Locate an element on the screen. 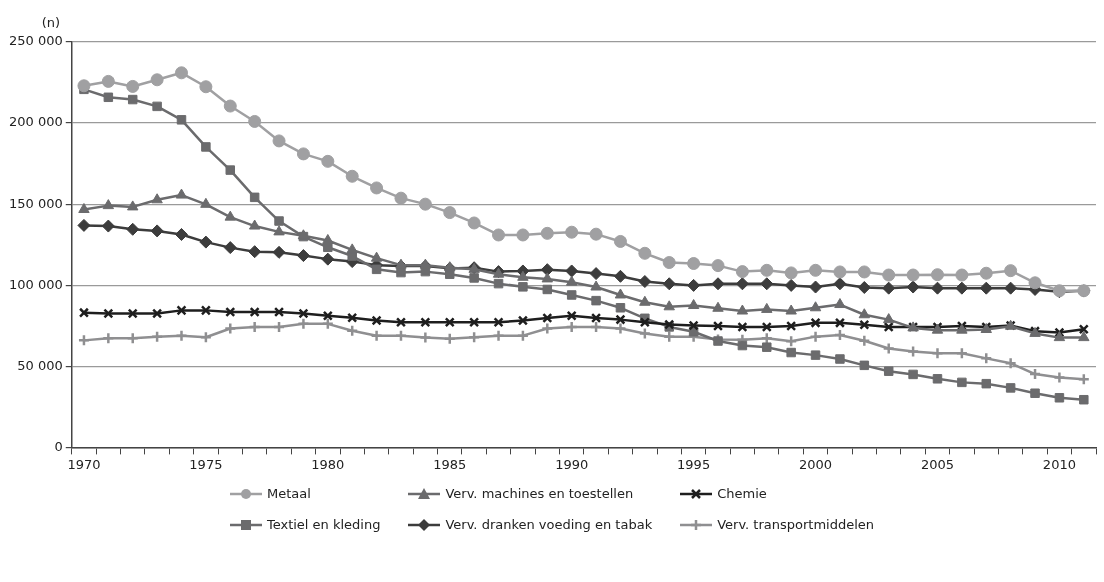  legend-label: Verv. machines en toestellen is located at coordinates (539, 493).